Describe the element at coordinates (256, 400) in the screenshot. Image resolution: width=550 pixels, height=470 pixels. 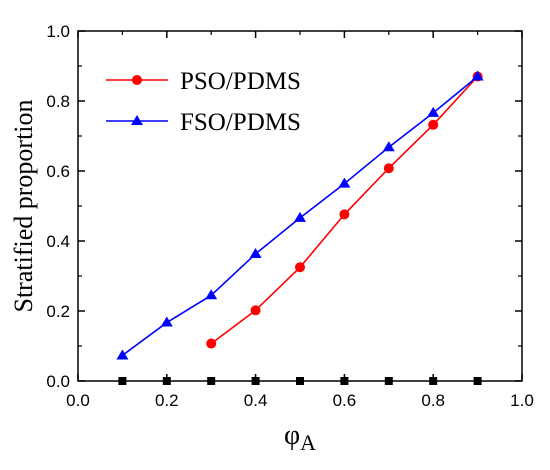
I see `x-tick-label: 0.4` at that location.